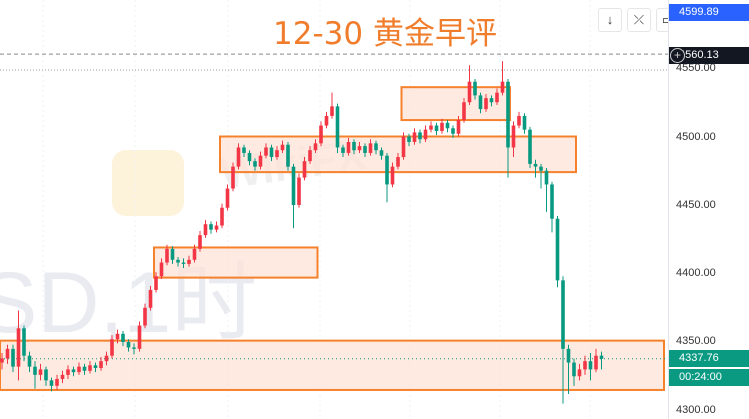 The width and height of the screenshot is (749, 419). What do you see at coordinates (148, 183) in the screenshot?
I see `wikifx-logo-watermark` at bounding box center [148, 183].